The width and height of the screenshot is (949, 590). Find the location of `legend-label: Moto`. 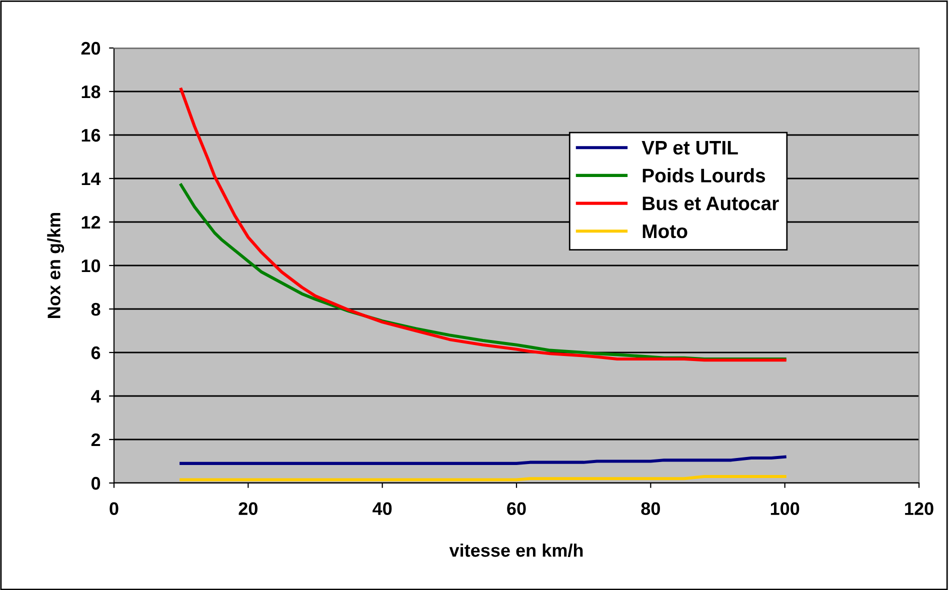

legend-label: Moto is located at coordinates (665, 231).